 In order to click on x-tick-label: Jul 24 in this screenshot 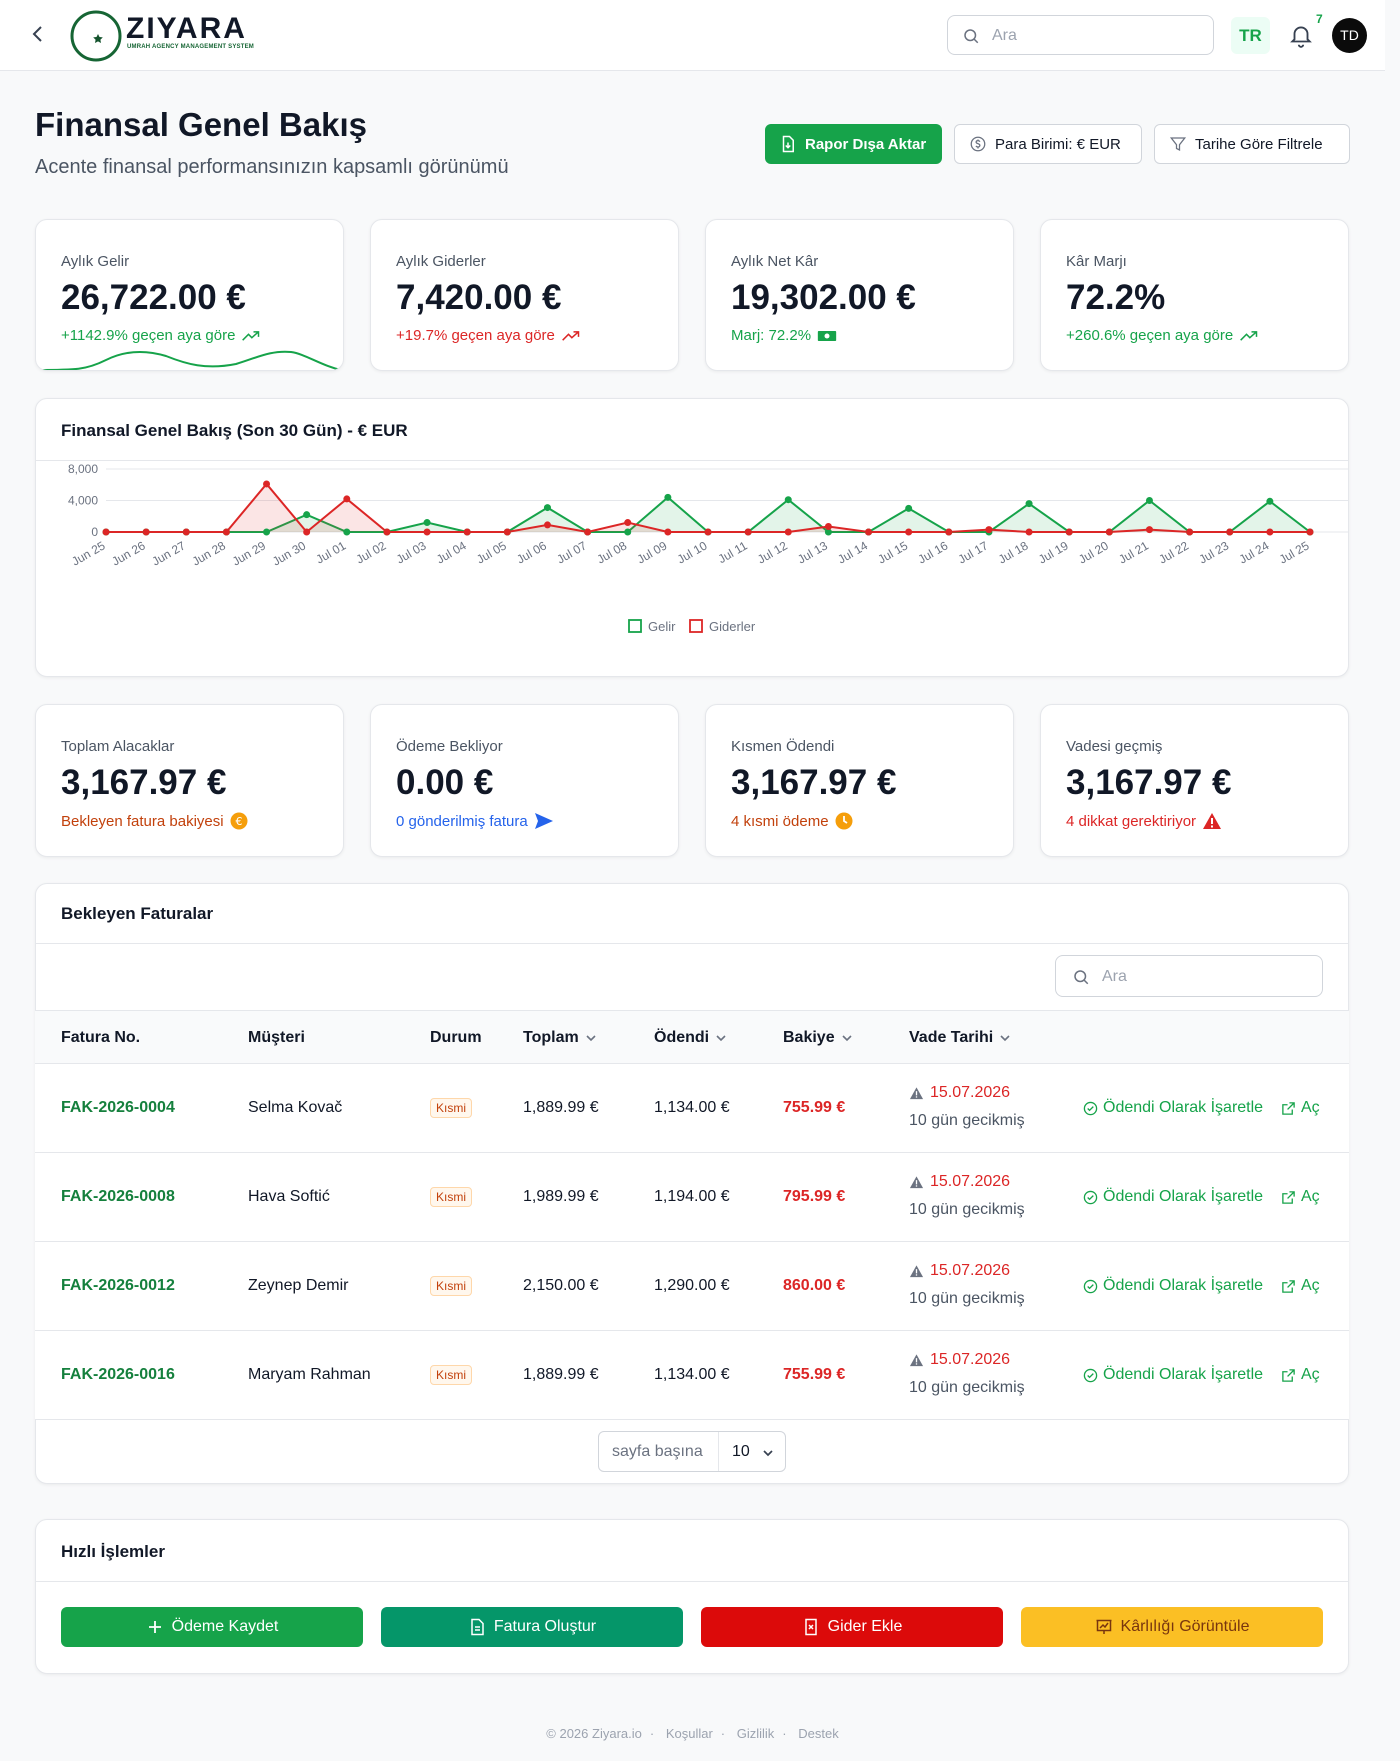, I will do `click(1254, 552)`.